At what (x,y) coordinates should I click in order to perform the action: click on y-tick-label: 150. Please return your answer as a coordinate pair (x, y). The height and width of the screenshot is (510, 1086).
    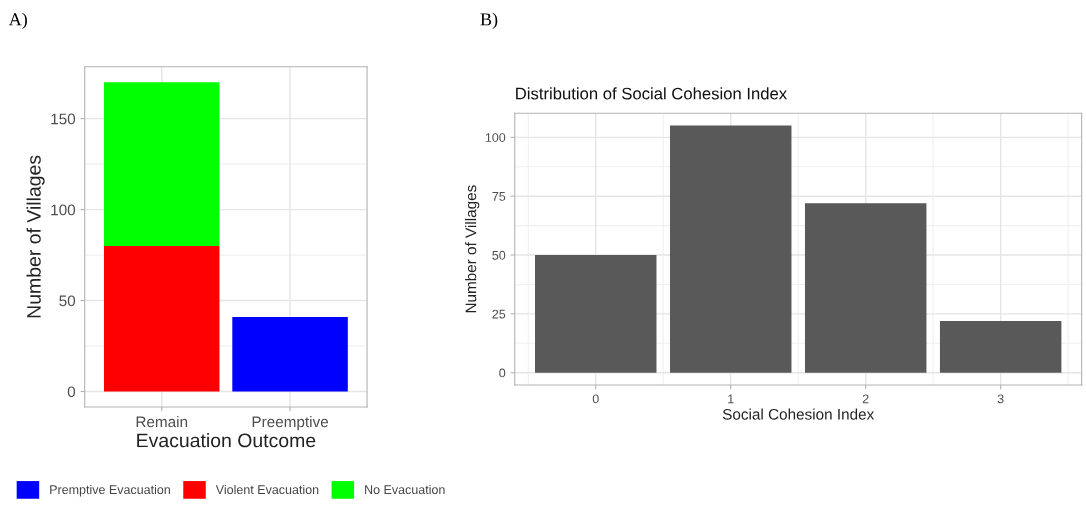
    Looking at the image, I should click on (63, 119).